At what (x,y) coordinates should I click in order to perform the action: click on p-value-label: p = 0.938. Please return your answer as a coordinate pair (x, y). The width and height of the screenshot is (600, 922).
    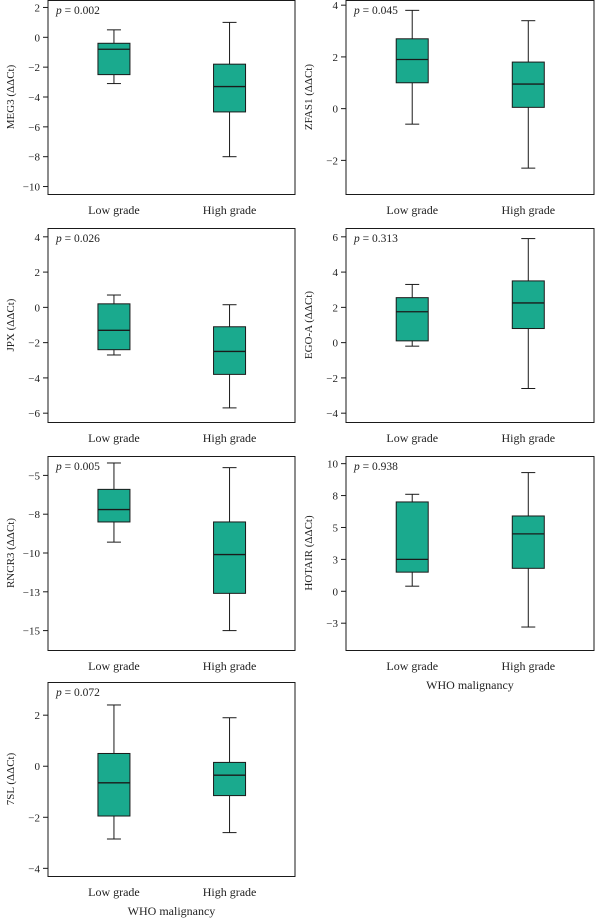
    Looking at the image, I should click on (375, 467).